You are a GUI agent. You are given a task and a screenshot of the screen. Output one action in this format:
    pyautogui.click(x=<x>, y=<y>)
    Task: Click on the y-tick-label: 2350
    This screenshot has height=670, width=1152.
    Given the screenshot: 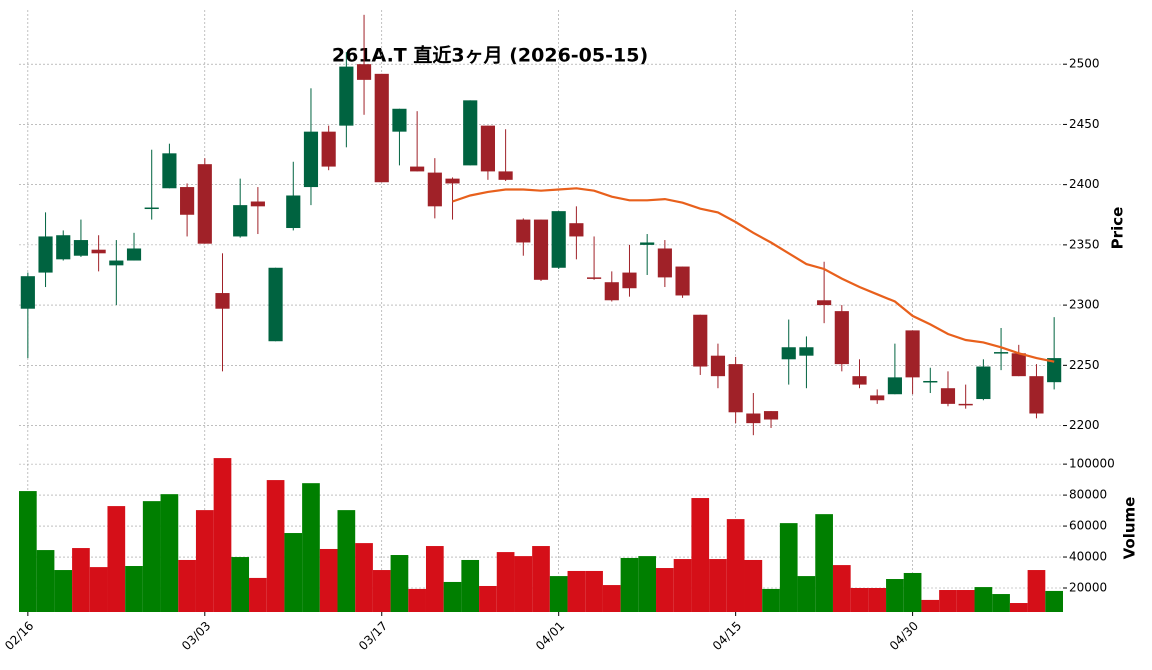 What is the action you would take?
    pyautogui.click(x=1084, y=244)
    